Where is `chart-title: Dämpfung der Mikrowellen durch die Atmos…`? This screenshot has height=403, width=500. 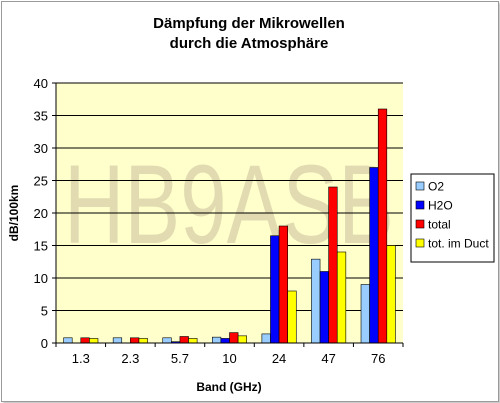
chart-title: Dämpfung der Mikrowellen durch die Atmos… is located at coordinates (249, 33).